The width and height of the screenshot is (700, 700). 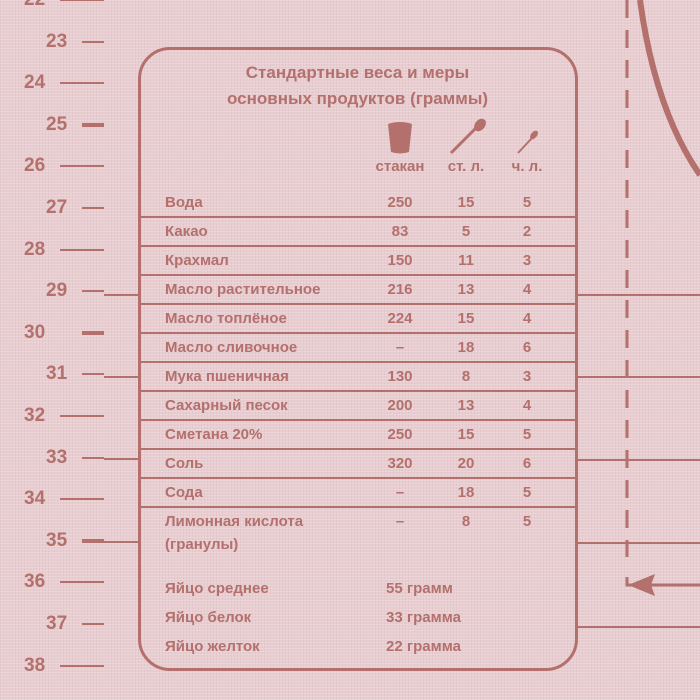 I want to click on column-header-tablespoon: ст. л., so click(x=466, y=166).